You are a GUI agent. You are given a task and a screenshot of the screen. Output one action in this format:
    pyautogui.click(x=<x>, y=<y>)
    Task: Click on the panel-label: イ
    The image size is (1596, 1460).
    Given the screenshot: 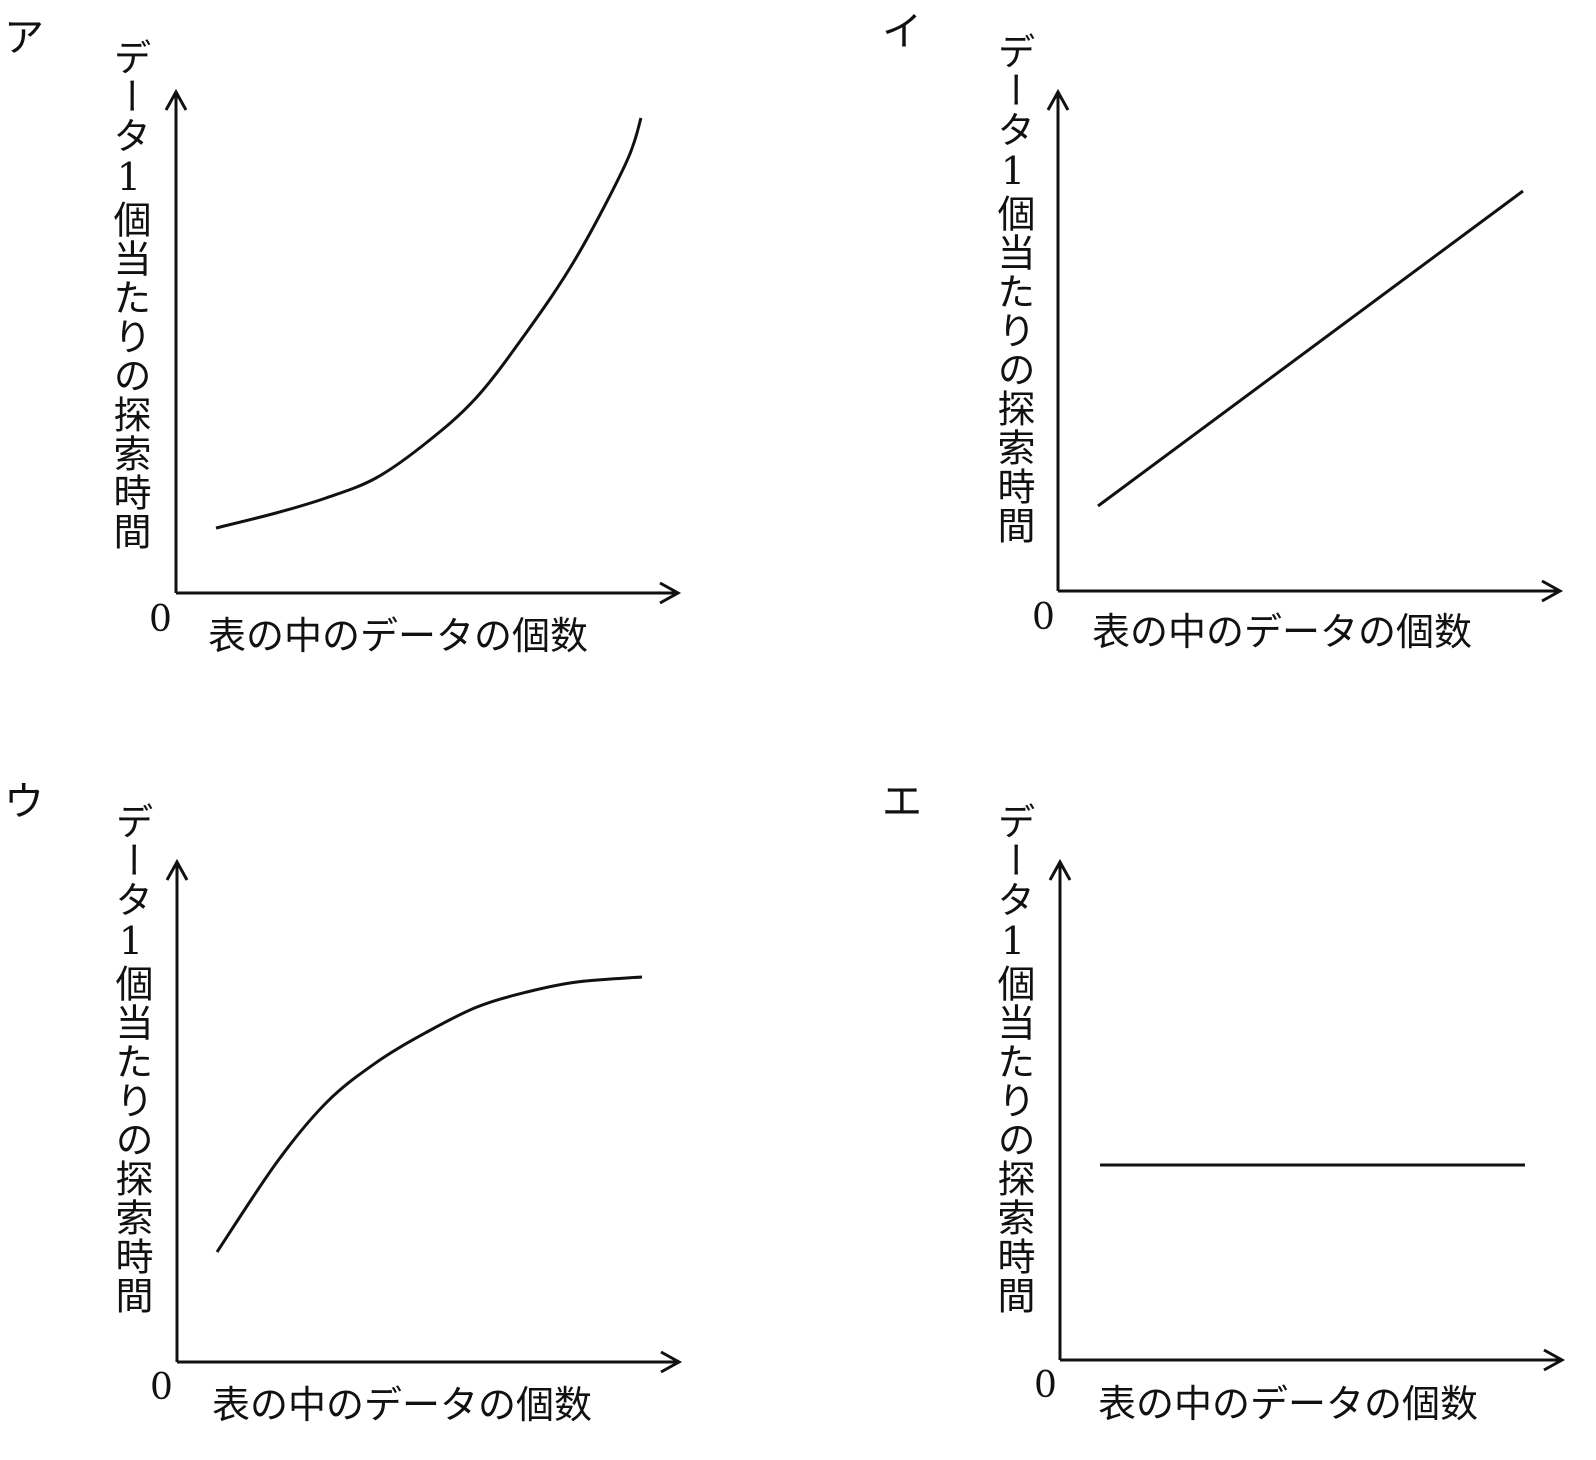 What is the action you would take?
    pyautogui.click(x=902, y=32)
    